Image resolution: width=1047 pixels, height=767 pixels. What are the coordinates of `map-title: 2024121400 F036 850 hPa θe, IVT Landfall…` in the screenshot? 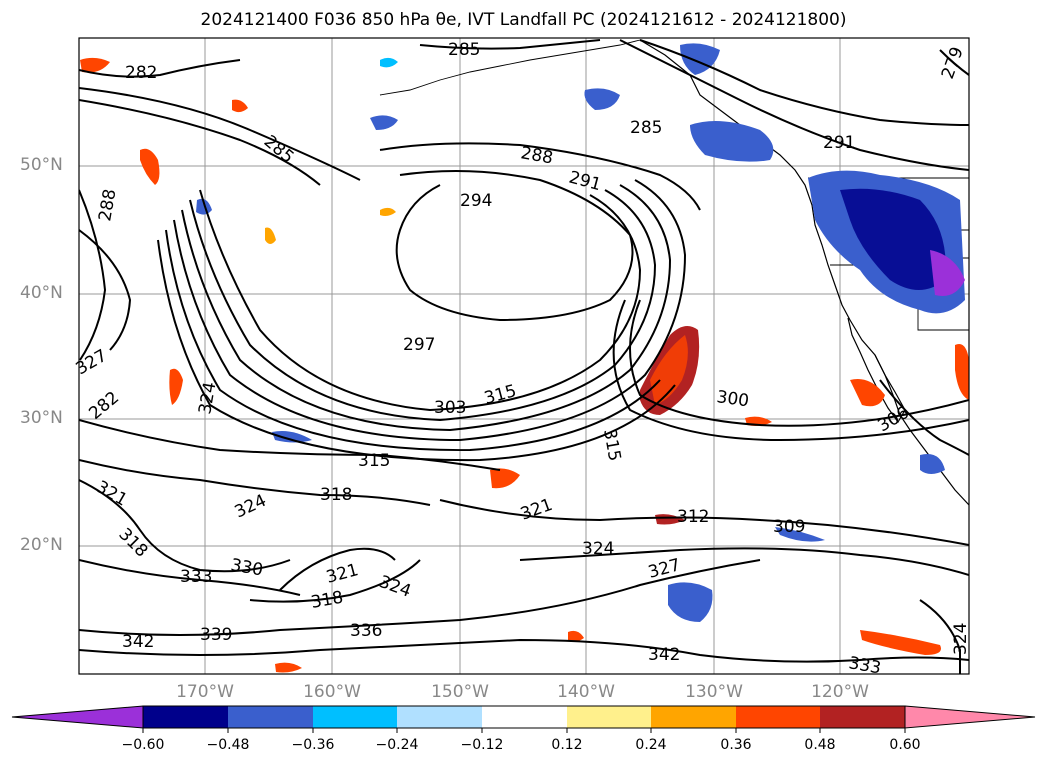 It's located at (523, 20).